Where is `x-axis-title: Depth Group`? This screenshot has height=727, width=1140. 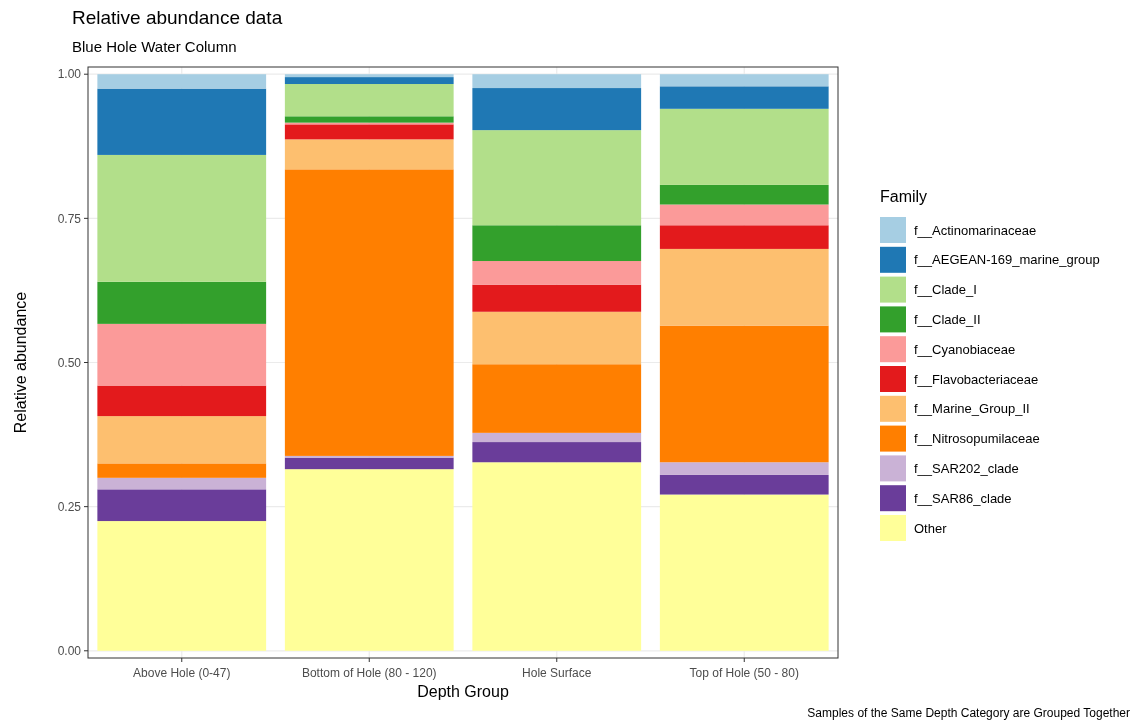 x-axis-title: Depth Group is located at coordinates (463, 691).